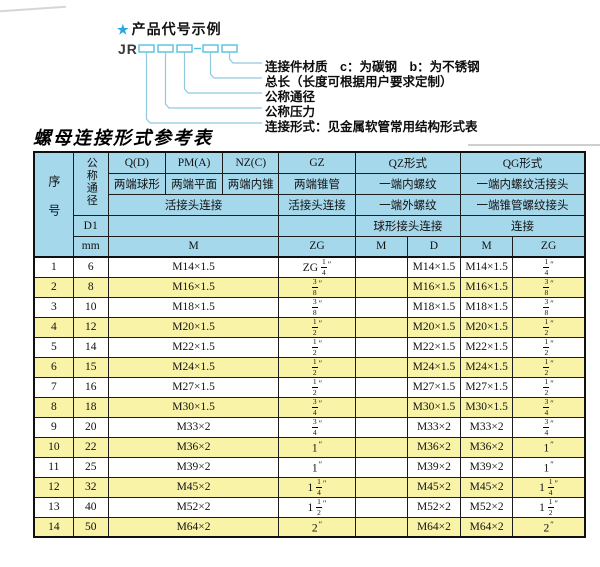  What do you see at coordinates (136, 162) in the screenshot?
I see `header-col-q: Q(D)` at bounding box center [136, 162].